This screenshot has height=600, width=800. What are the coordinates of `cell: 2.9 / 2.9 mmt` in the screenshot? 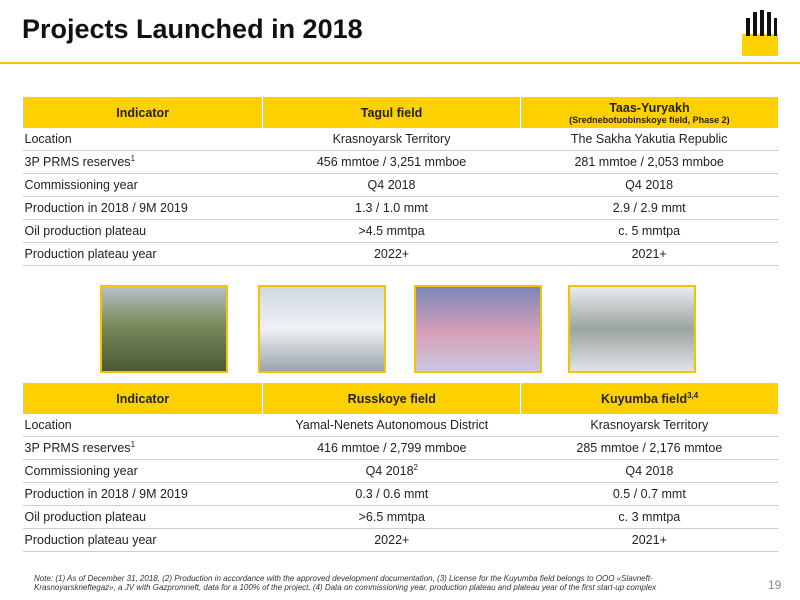 It's located at (649, 208).